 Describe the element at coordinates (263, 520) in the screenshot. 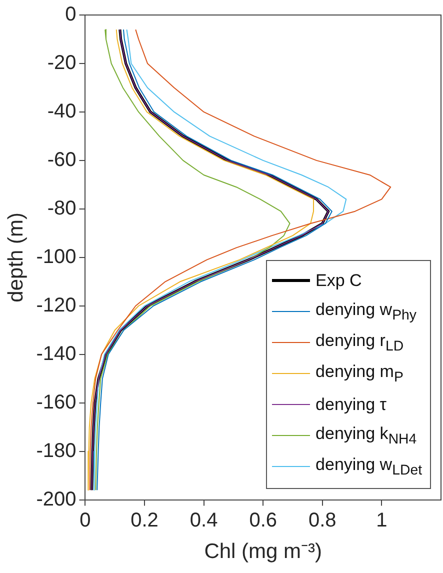

I see `x-tick-label: 0.6` at that location.